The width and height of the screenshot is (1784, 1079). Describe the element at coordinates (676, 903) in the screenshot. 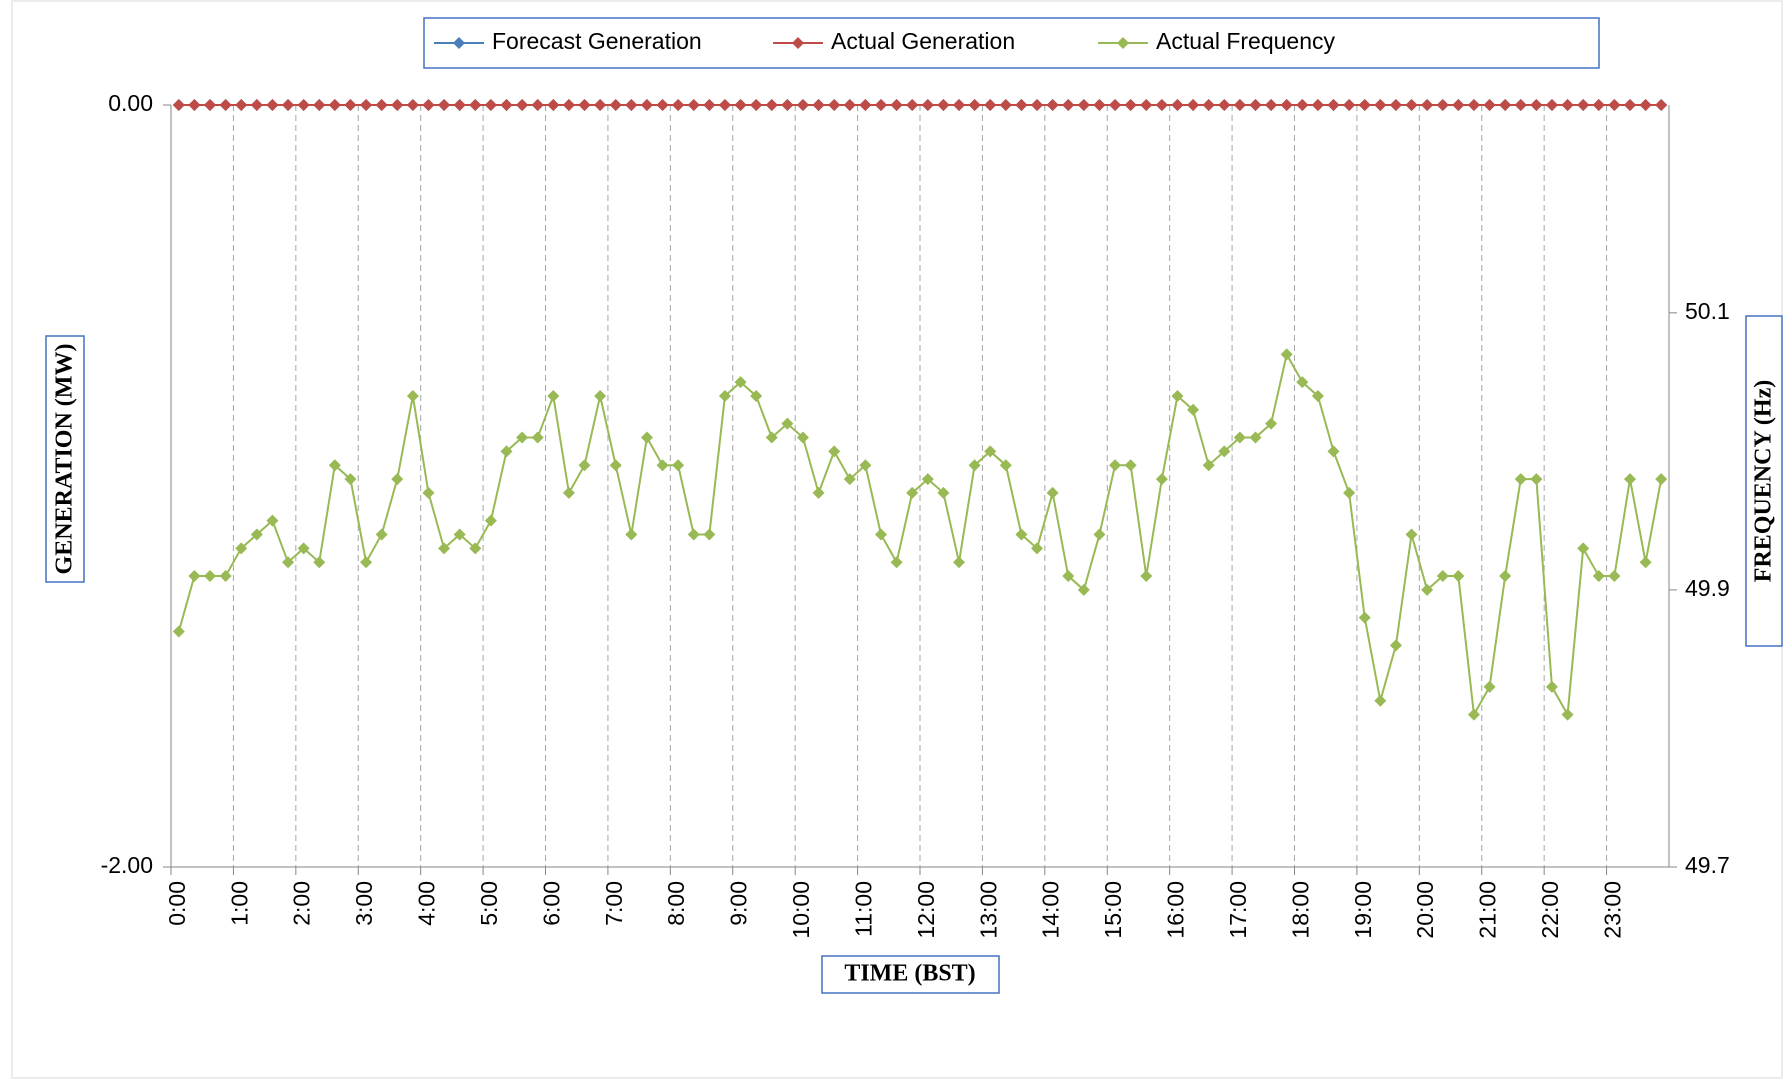

I see `x-tick-label: 8:00` at that location.